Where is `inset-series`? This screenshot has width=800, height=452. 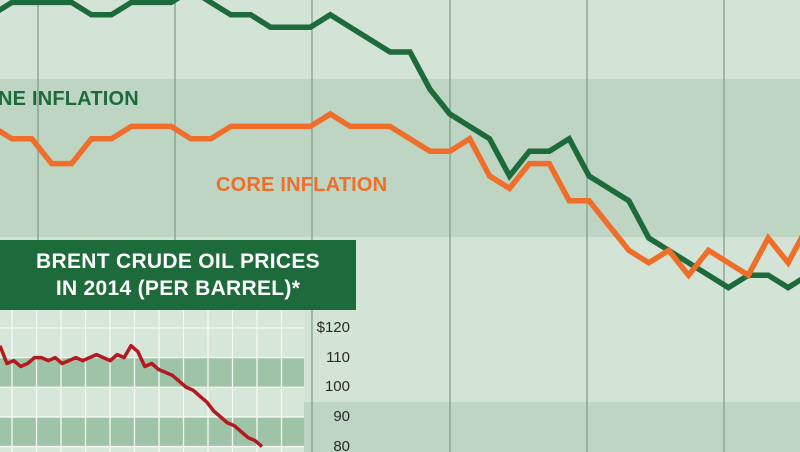 inset-series is located at coordinates (132, 395).